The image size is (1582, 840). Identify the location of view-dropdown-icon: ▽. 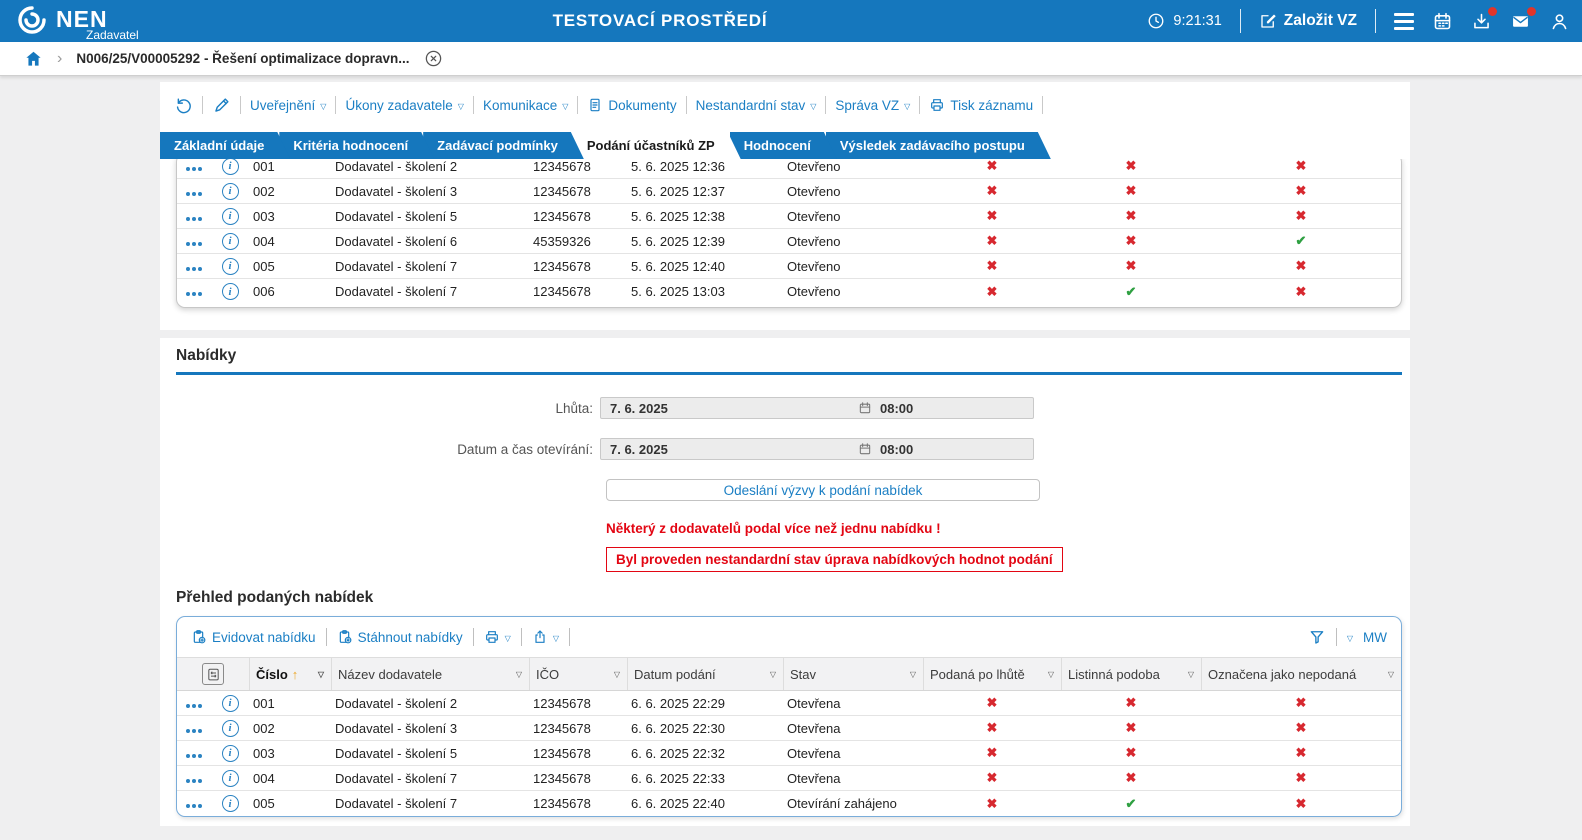
(1349, 638).